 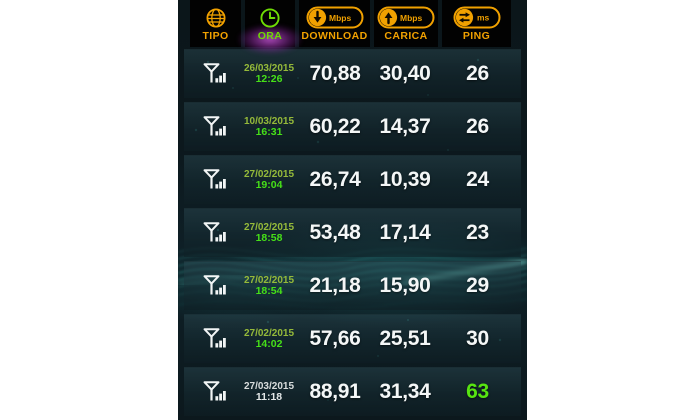 What do you see at coordinates (269, 132) in the screenshot?
I see `result-time: 16:31` at bounding box center [269, 132].